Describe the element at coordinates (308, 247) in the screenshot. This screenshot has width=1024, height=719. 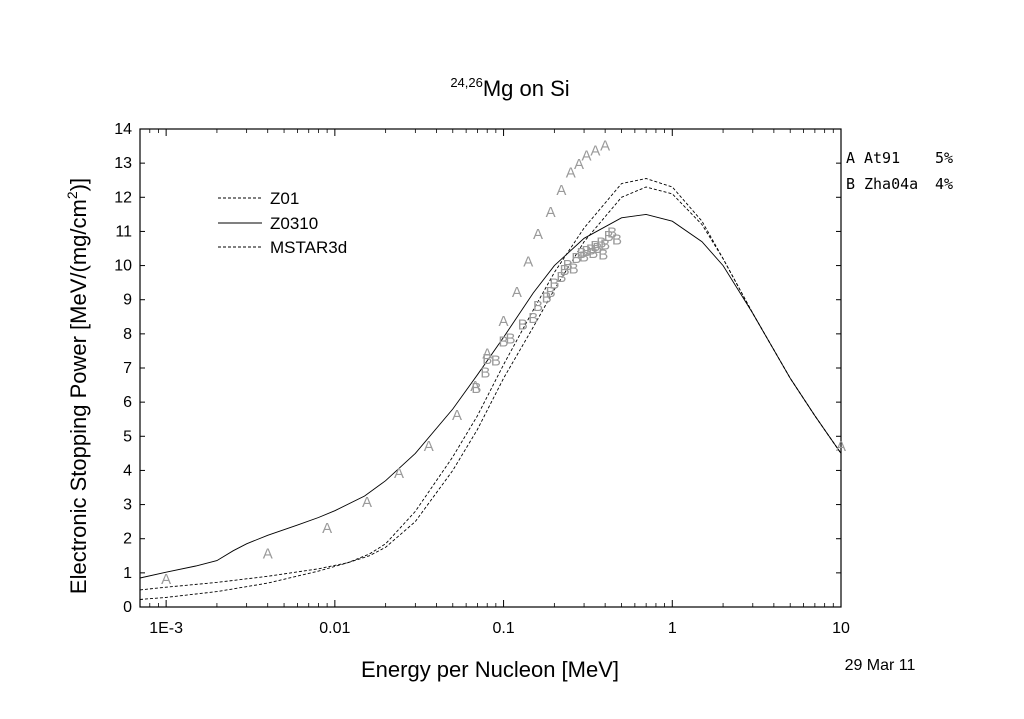
I see `legend-label-mstar3d: MSTAR3d` at that location.